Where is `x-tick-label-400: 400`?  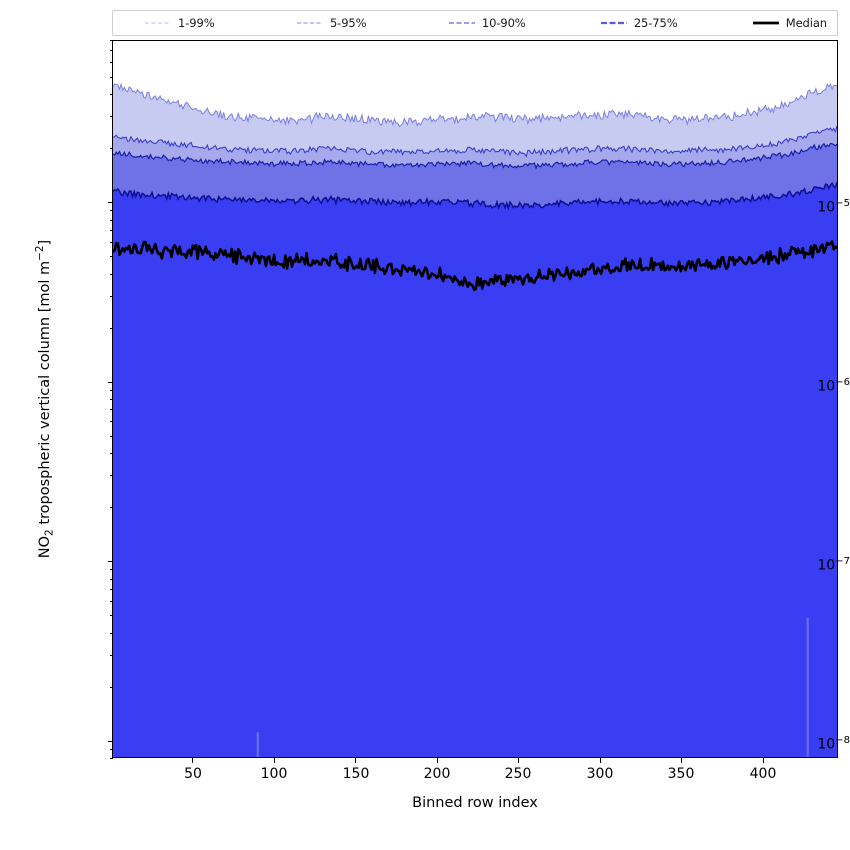 x-tick-label-400: 400 is located at coordinates (763, 774).